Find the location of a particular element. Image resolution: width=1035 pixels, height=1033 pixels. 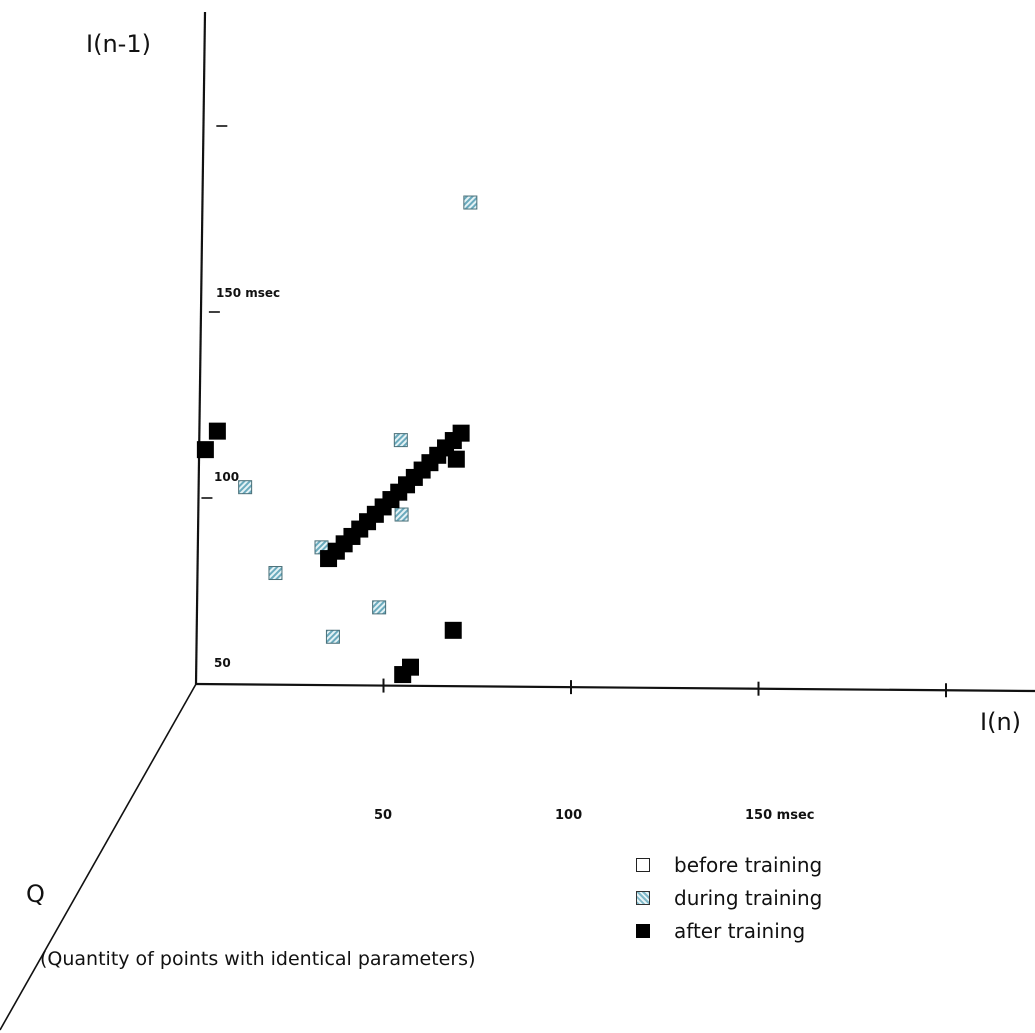

x-tick-label-150: 150 msec is located at coordinates (780, 815).